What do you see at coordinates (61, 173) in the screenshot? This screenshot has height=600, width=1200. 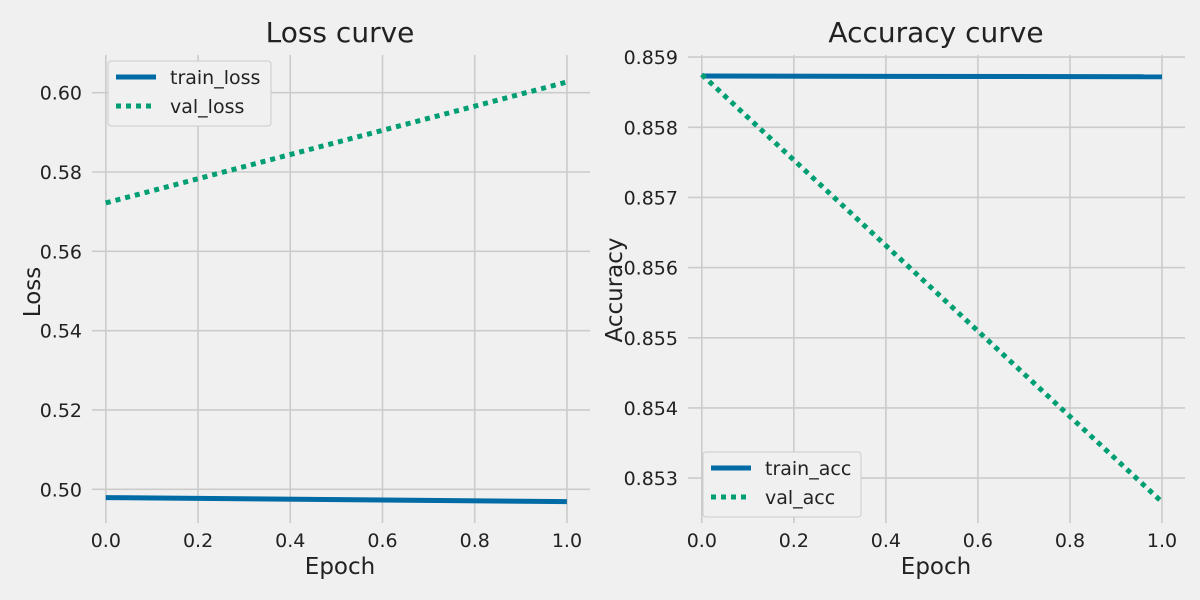 I see `y-tick-label: 0.58` at bounding box center [61, 173].